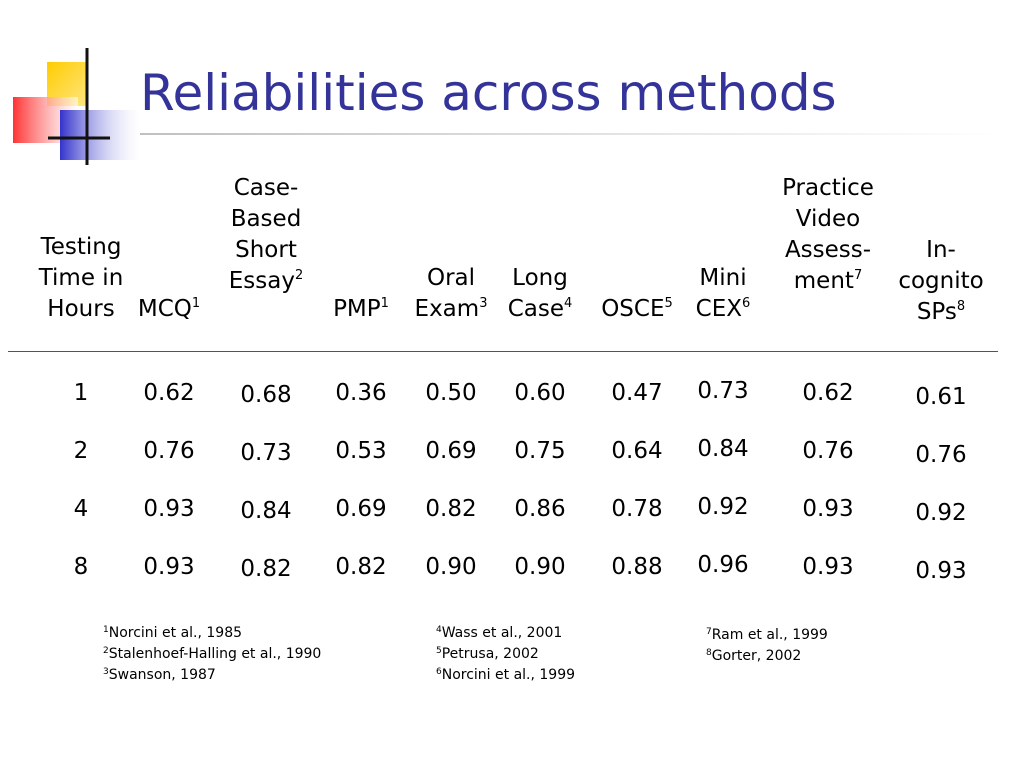 Image resolution: width=1024 pixels, height=768 pixels. I want to click on column-header-line: MCQ1, so click(169, 309).